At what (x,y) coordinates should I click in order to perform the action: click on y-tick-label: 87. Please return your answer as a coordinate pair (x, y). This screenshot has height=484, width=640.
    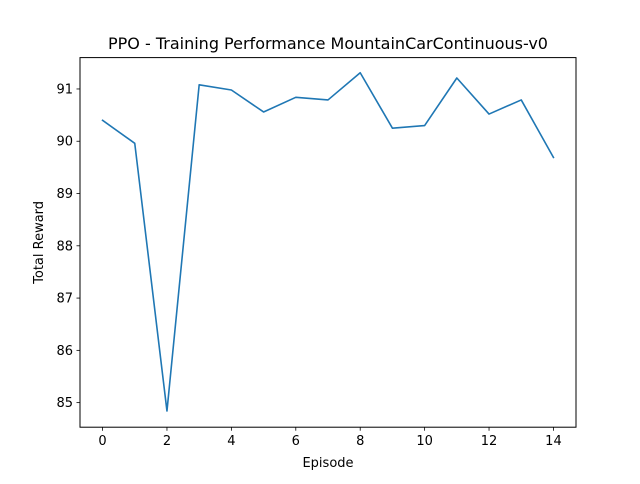
    Looking at the image, I should click on (64, 299).